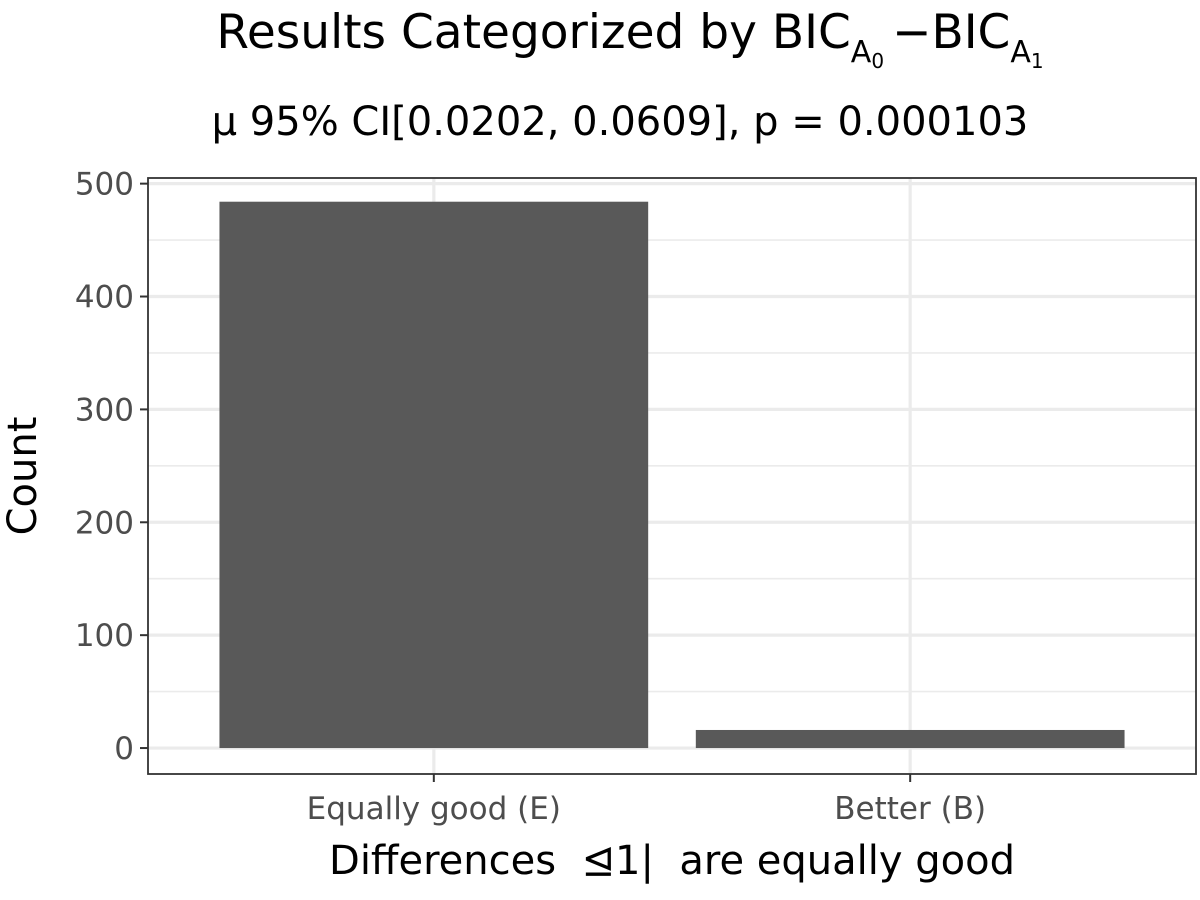  What do you see at coordinates (911, 32) in the screenshot?
I see `chart-title-minus: −` at bounding box center [911, 32].